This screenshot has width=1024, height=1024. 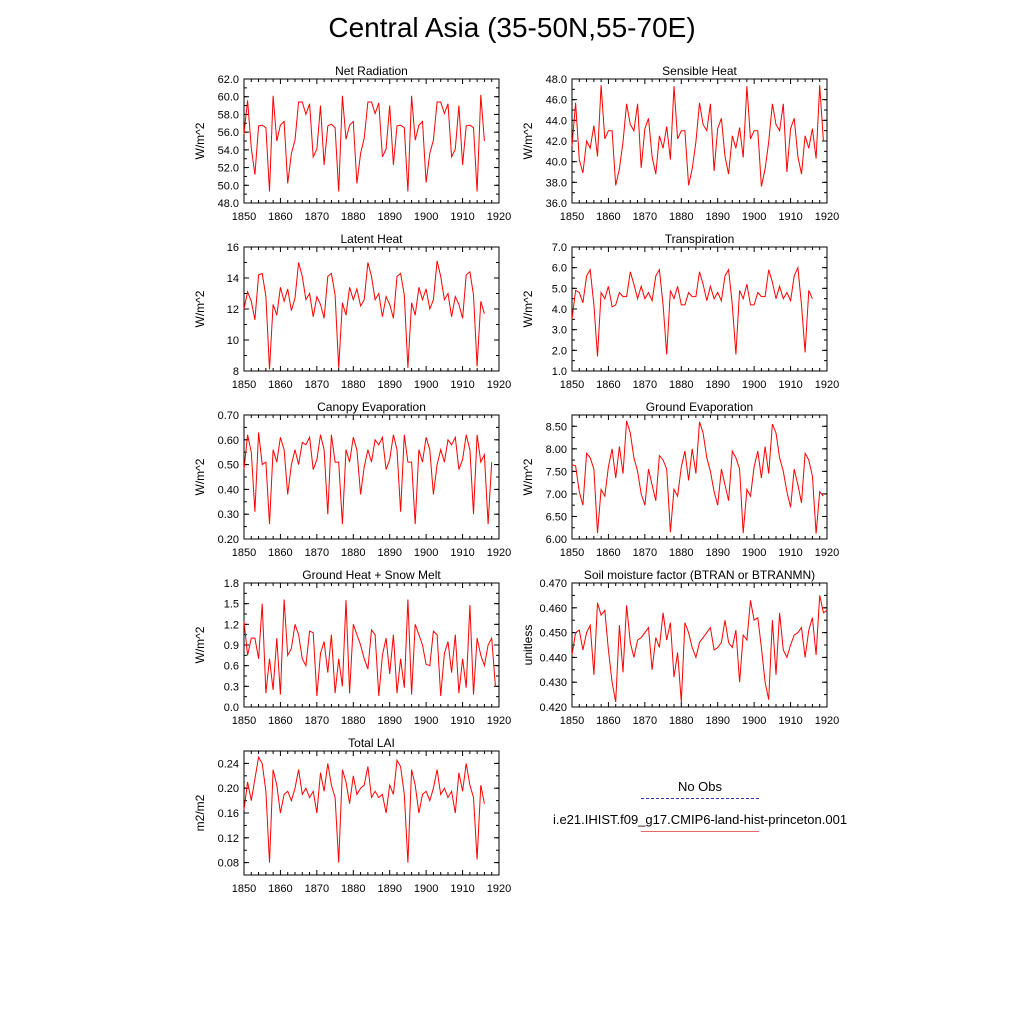 I want to click on y-tick-label: 0.08, so click(x=228, y=864).